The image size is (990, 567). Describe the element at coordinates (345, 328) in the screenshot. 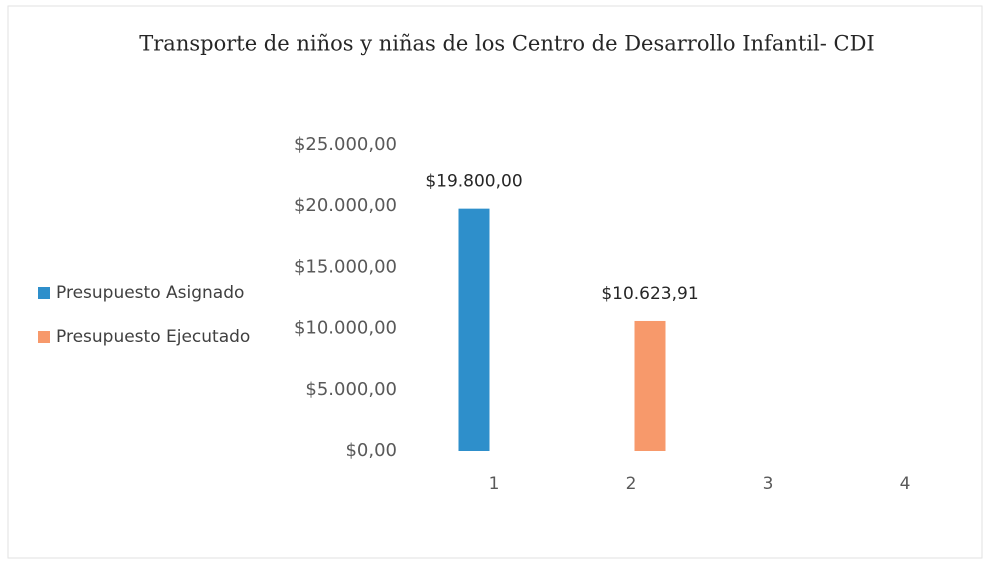

I see `y-tick-label: $10.000,00` at that location.